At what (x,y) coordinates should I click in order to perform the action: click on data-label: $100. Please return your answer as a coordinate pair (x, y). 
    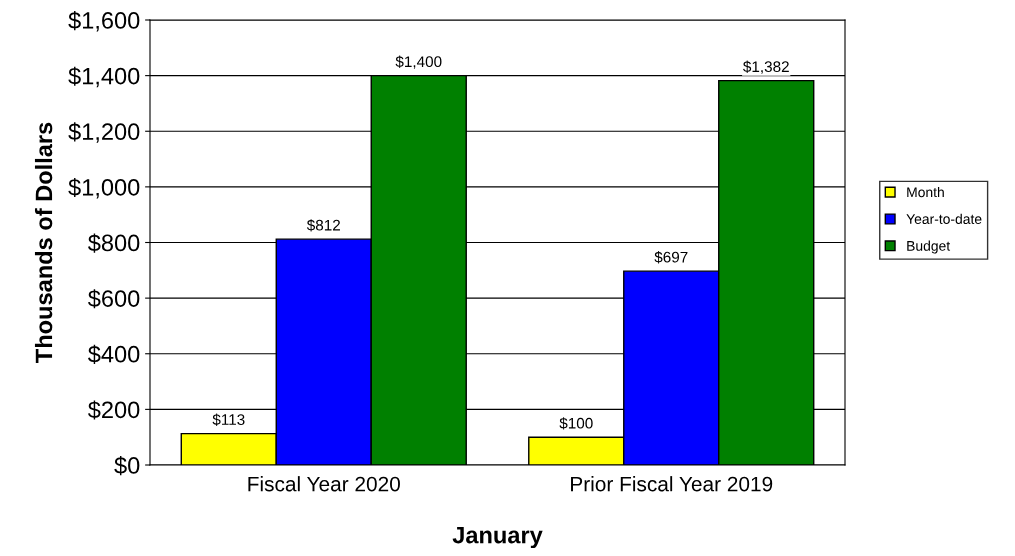
    Looking at the image, I should click on (576, 423).